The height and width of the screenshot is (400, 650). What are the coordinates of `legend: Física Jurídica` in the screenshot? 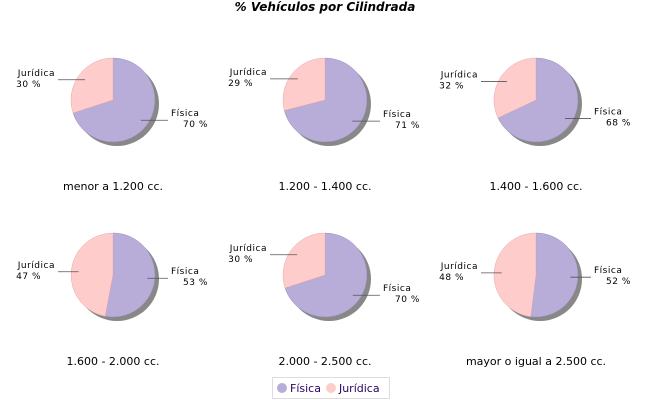 It's located at (331, 388).